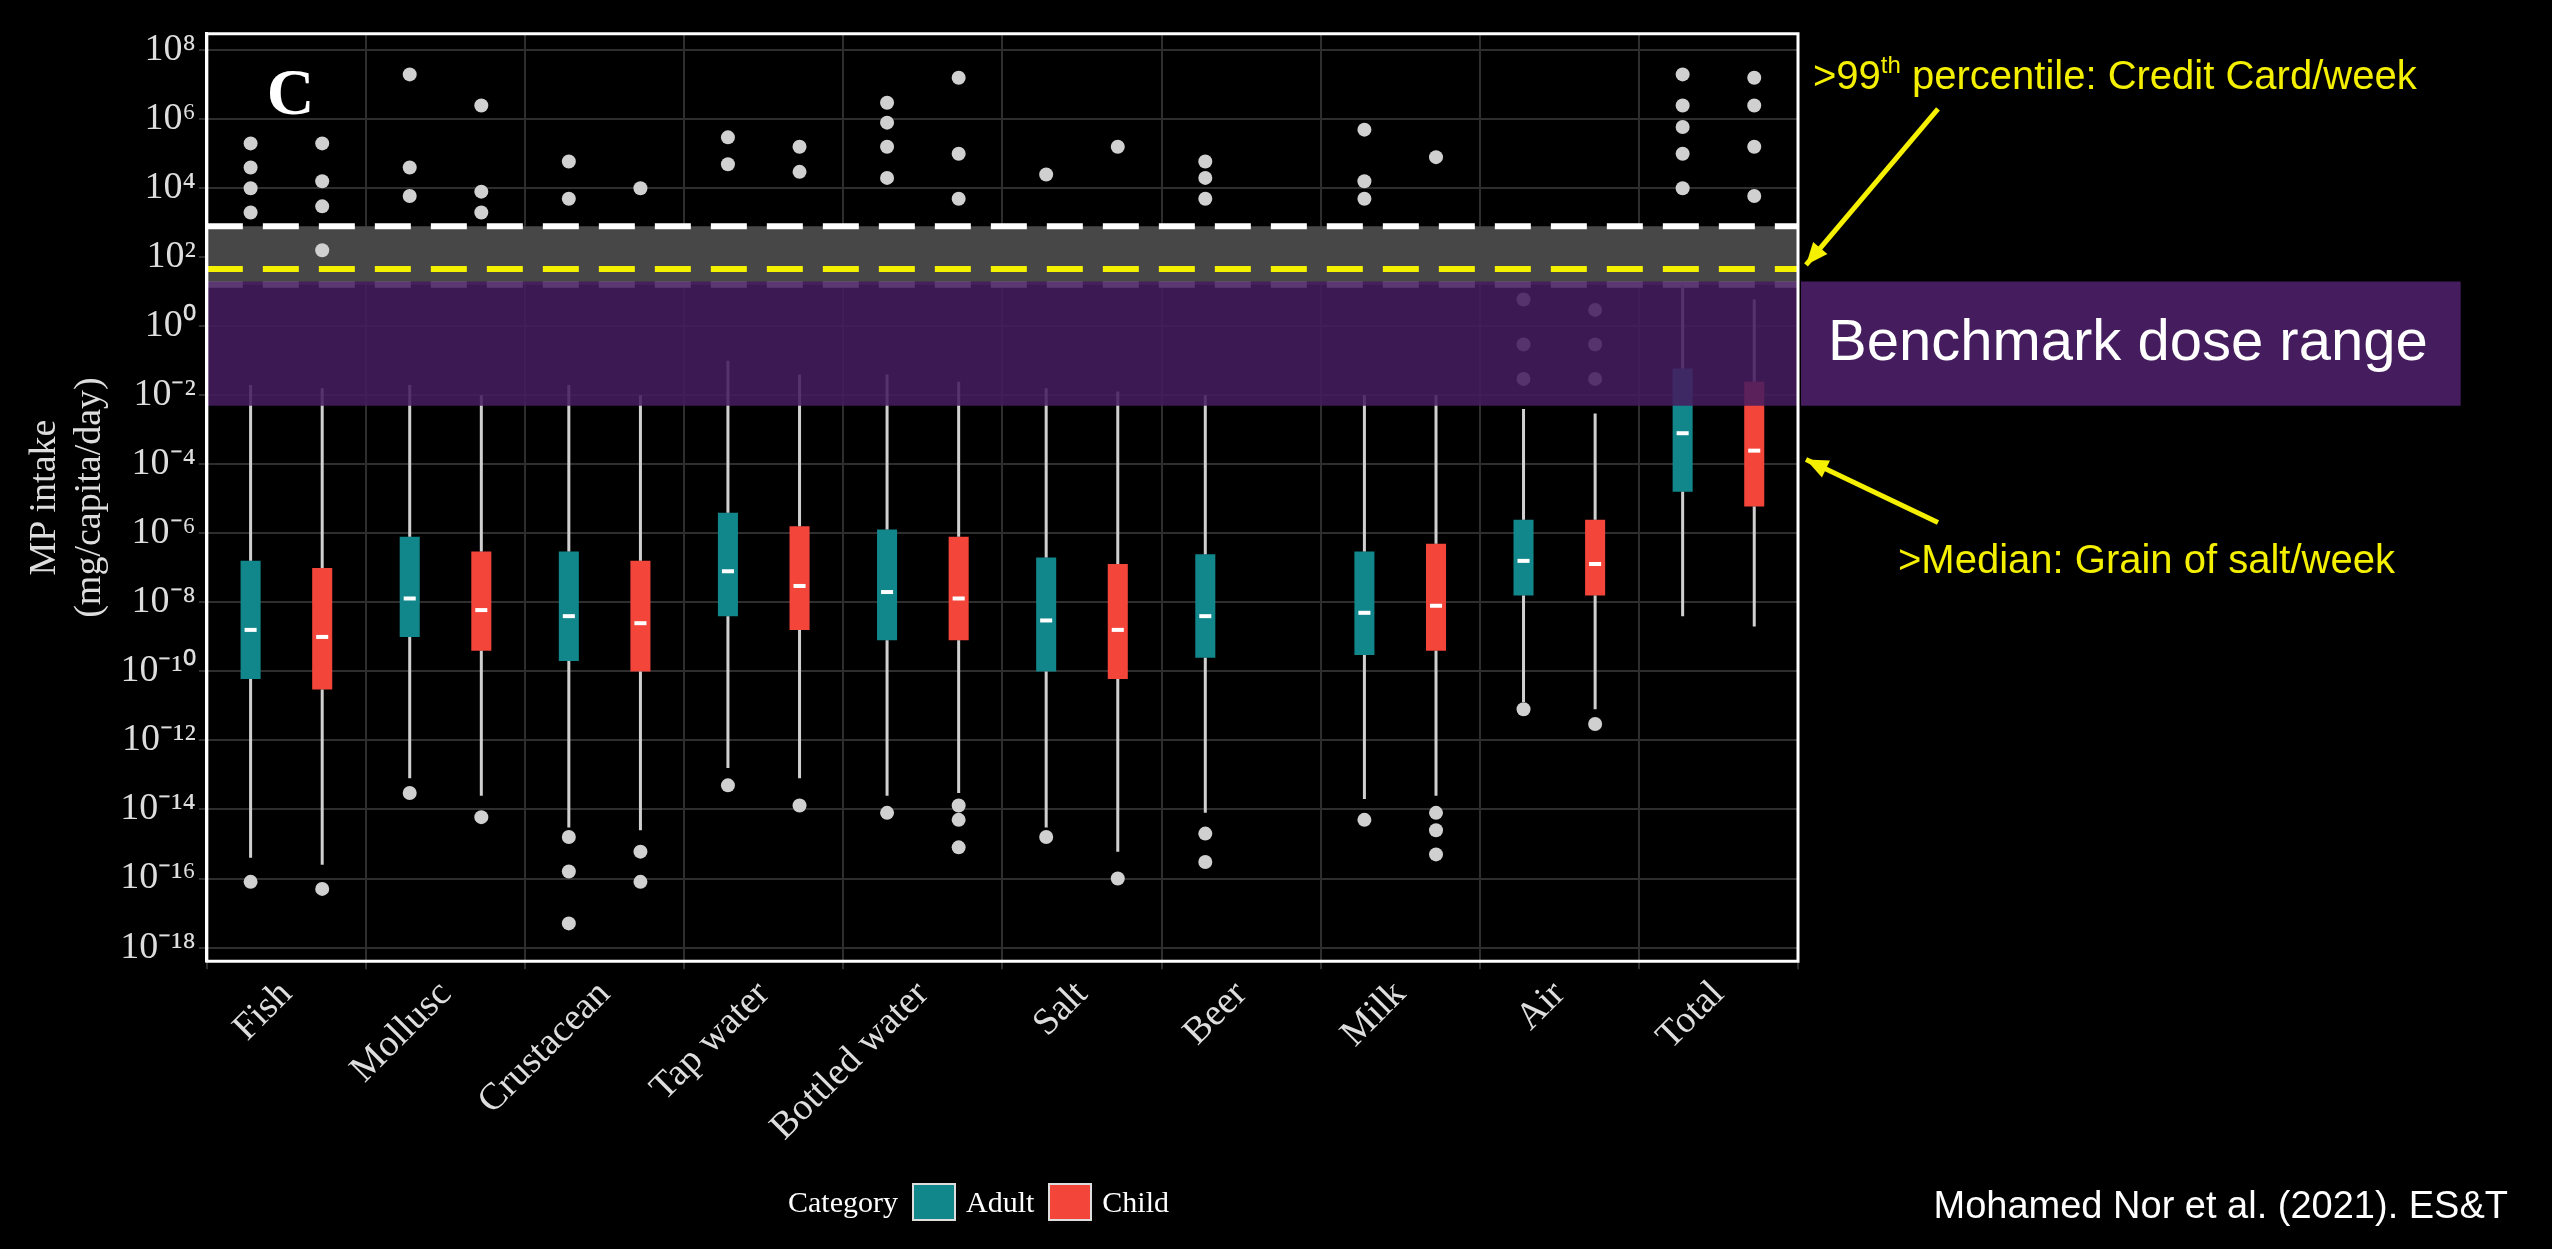  Describe the element at coordinates (290, 91) in the screenshot. I see `annotation: C` at that location.